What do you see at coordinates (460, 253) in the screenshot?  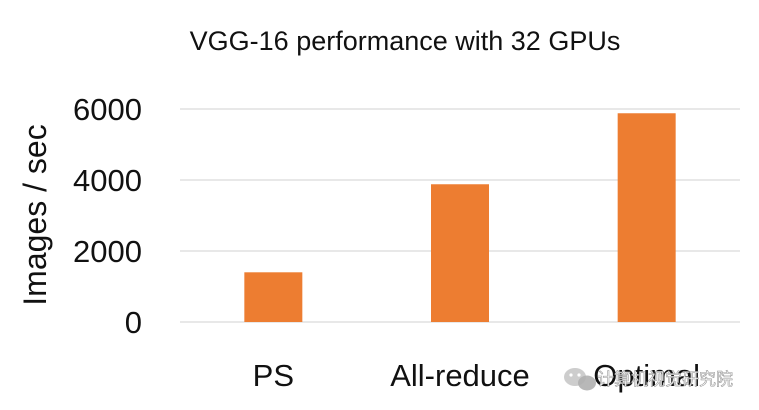 I see `bar-all-reduce` at bounding box center [460, 253].